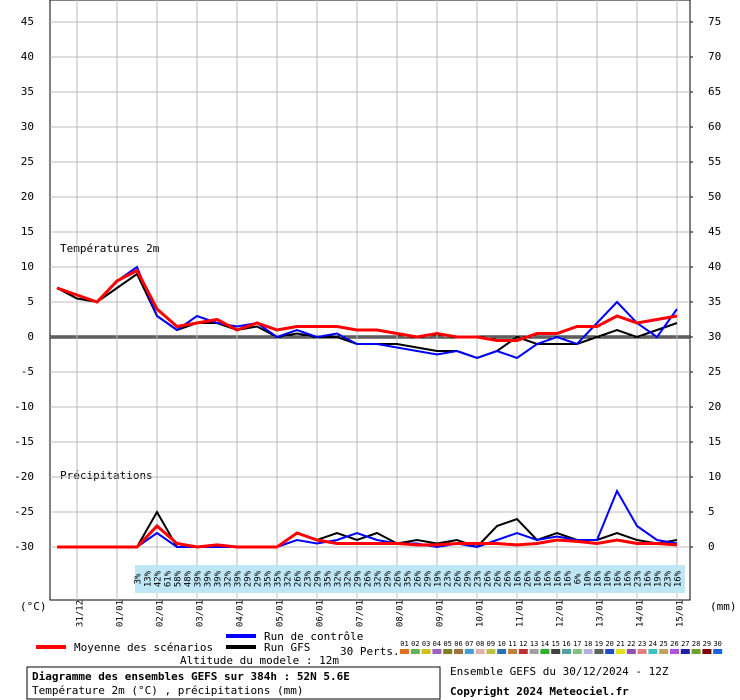 The height and width of the screenshot is (700, 740). Describe the element at coordinates (161, 613) in the screenshot. I see `x-tick-label: 02/01` at that location.